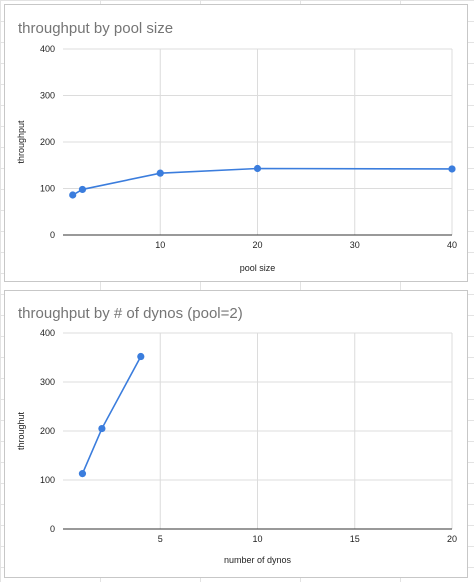 This screenshot has width=474, height=582. What do you see at coordinates (21, 142) in the screenshot?
I see `y-axis-label: throughput` at bounding box center [21, 142].